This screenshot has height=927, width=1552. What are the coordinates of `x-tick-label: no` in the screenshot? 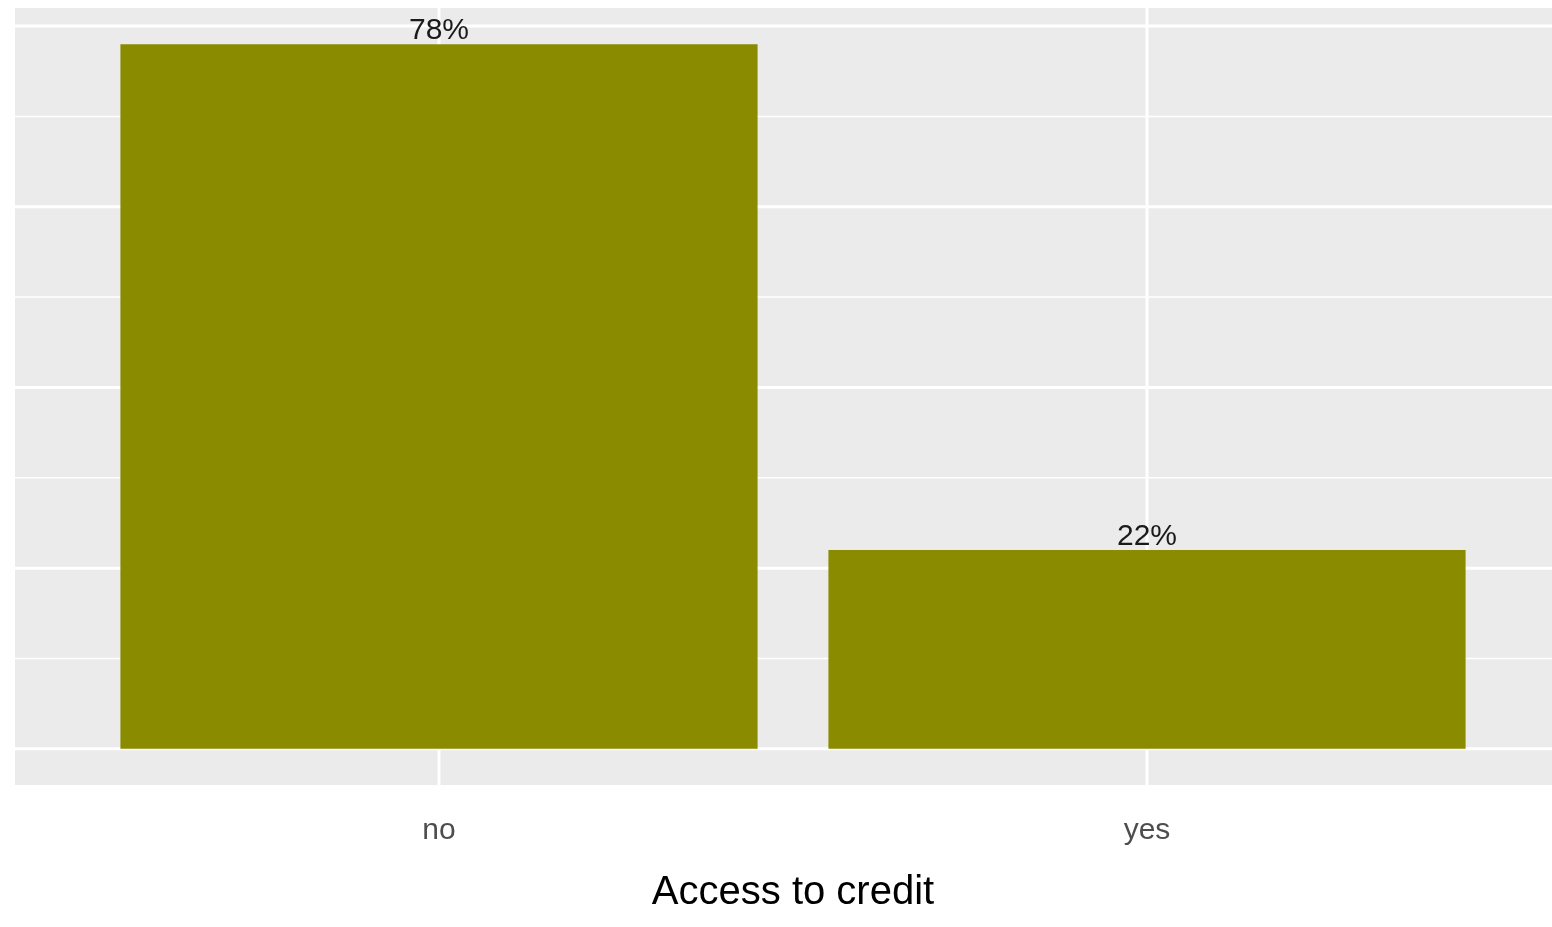 It's located at (439, 829).